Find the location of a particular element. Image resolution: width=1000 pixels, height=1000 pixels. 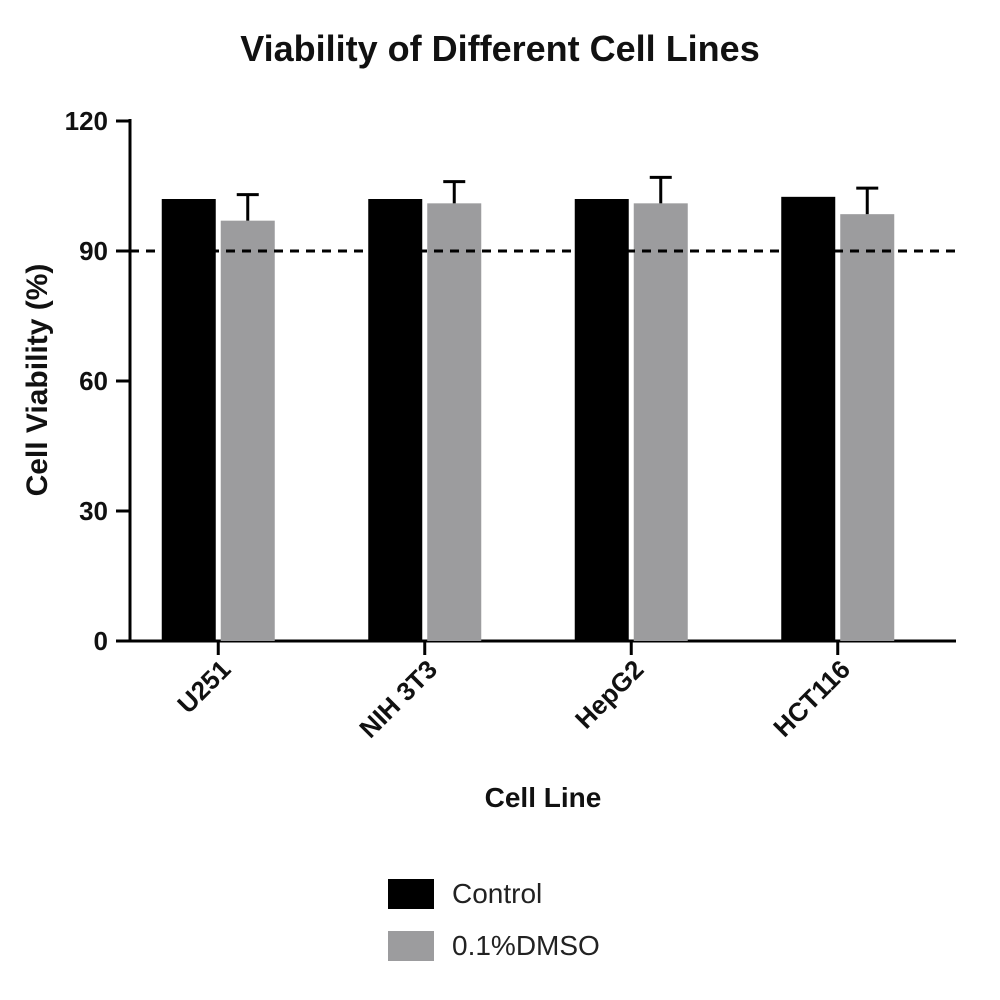

legend-item-control: Control is located at coordinates (494, 894).